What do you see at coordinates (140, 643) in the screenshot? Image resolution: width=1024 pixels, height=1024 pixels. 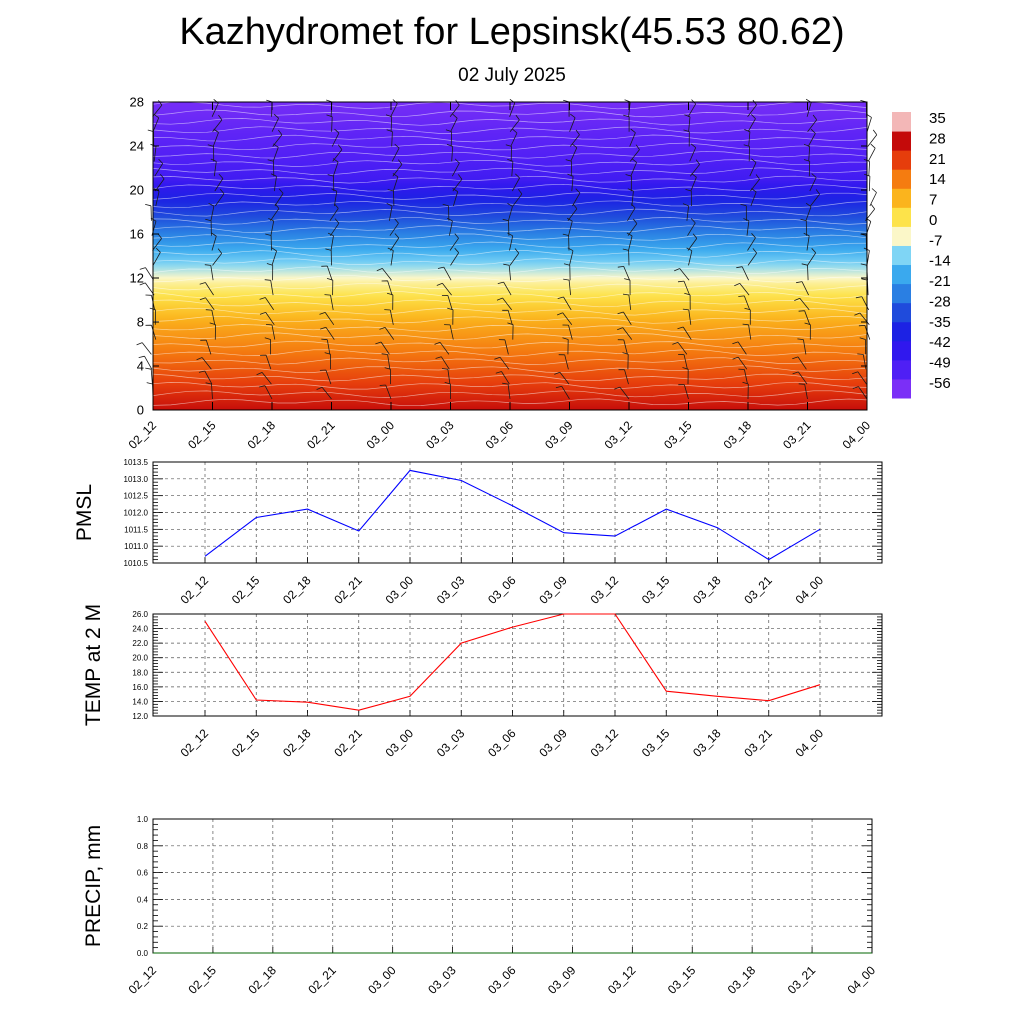 I see `y-tick-label: 22.0` at bounding box center [140, 643].